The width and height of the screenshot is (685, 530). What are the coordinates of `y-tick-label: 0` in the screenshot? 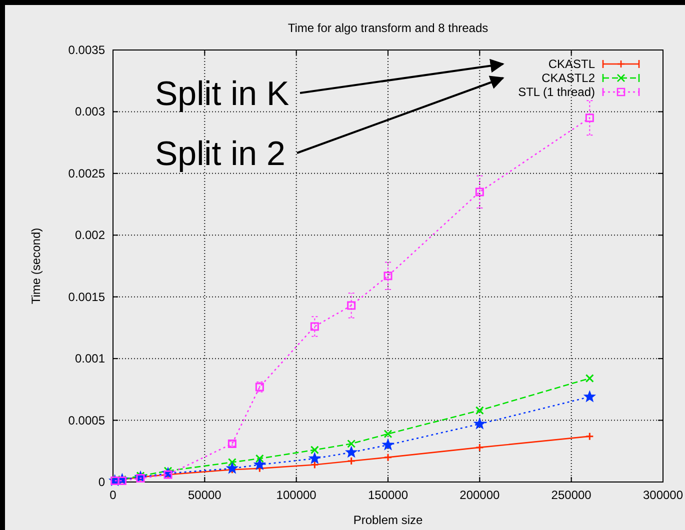 It's located at (102, 482).